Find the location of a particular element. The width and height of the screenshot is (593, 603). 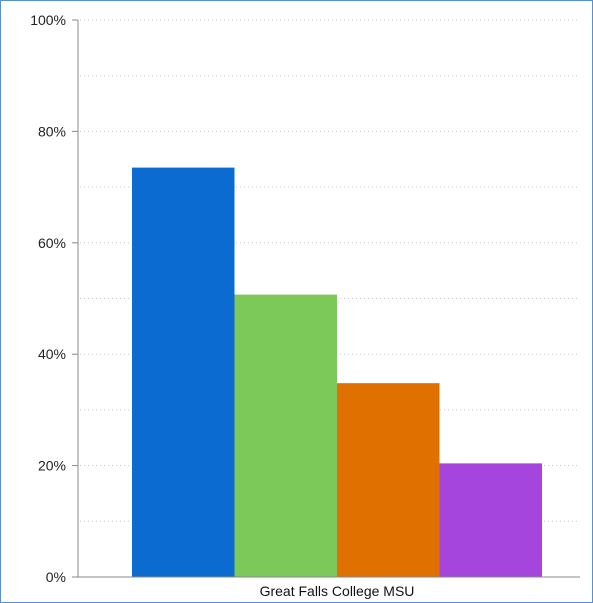

y-tick-label: 100% is located at coordinates (48, 20).